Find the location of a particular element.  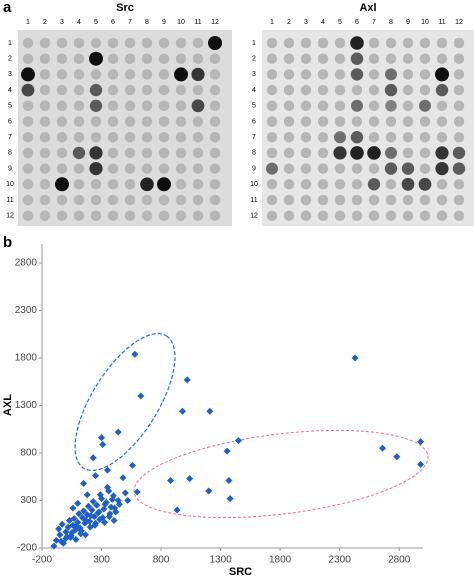

column-label: 9 is located at coordinates (408, 22).